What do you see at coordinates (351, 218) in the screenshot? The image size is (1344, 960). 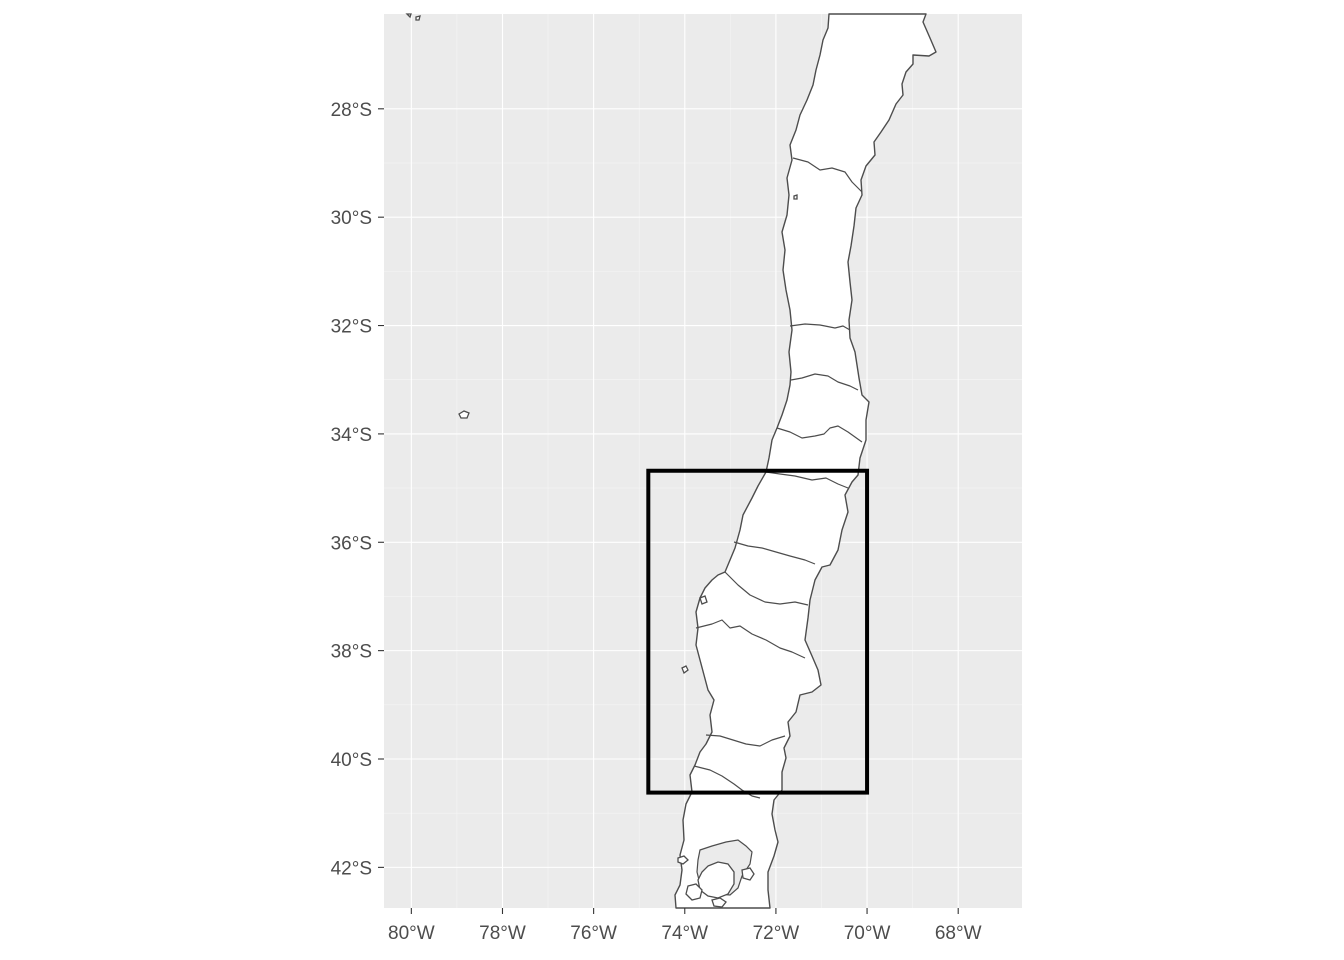 I see `y-tick-label: 30°S` at bounding box center [351, 218].